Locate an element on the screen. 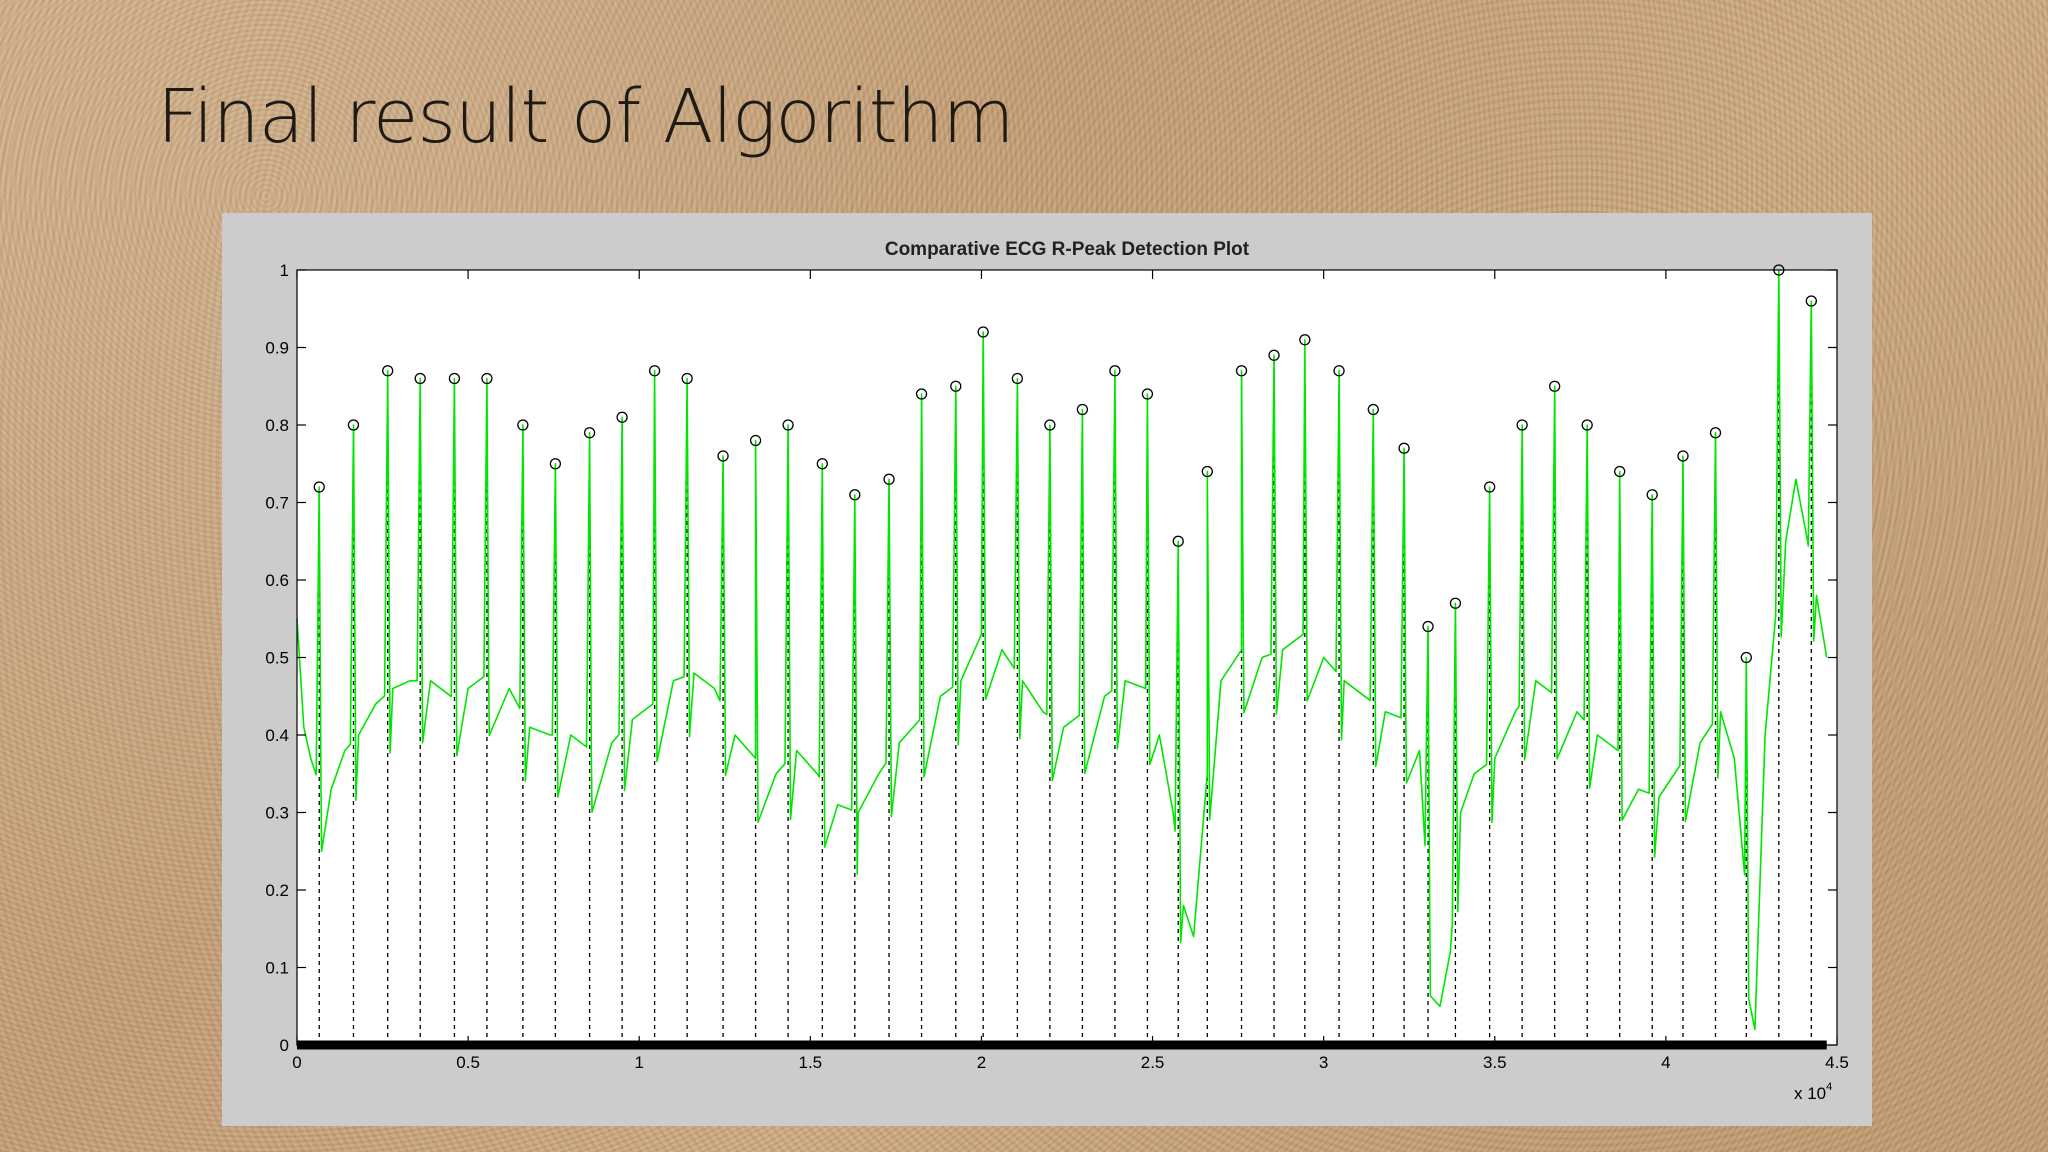  y-tick-label: 0.2 is located at coordinates (277, 890).